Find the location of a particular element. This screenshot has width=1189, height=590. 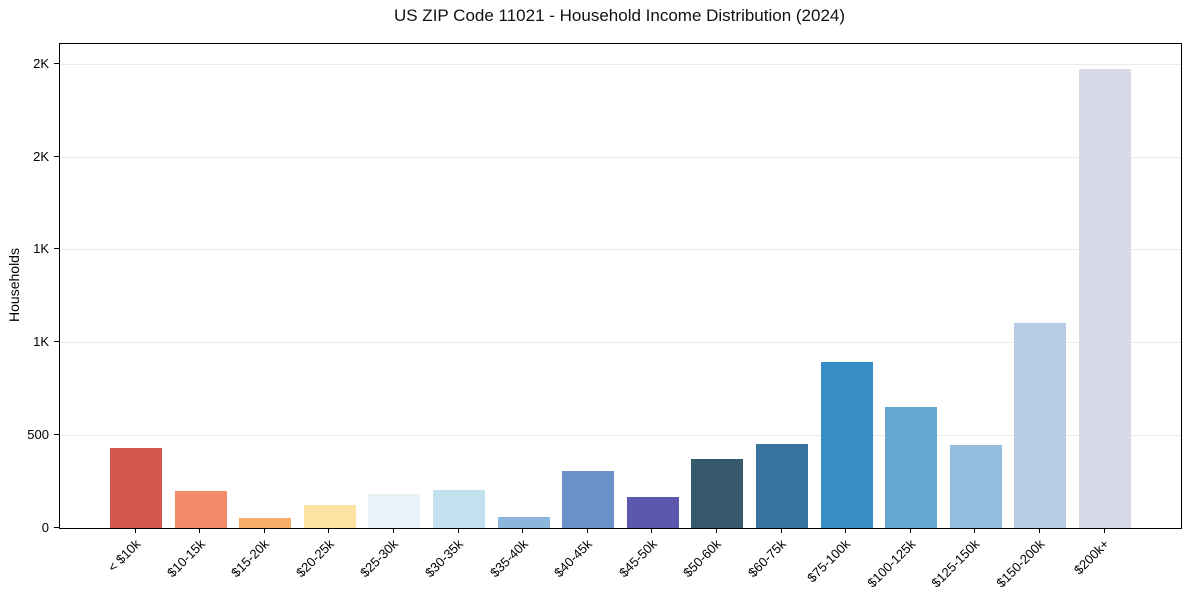

x-tick-label: $20-25k is located at coordinates (314, 558).